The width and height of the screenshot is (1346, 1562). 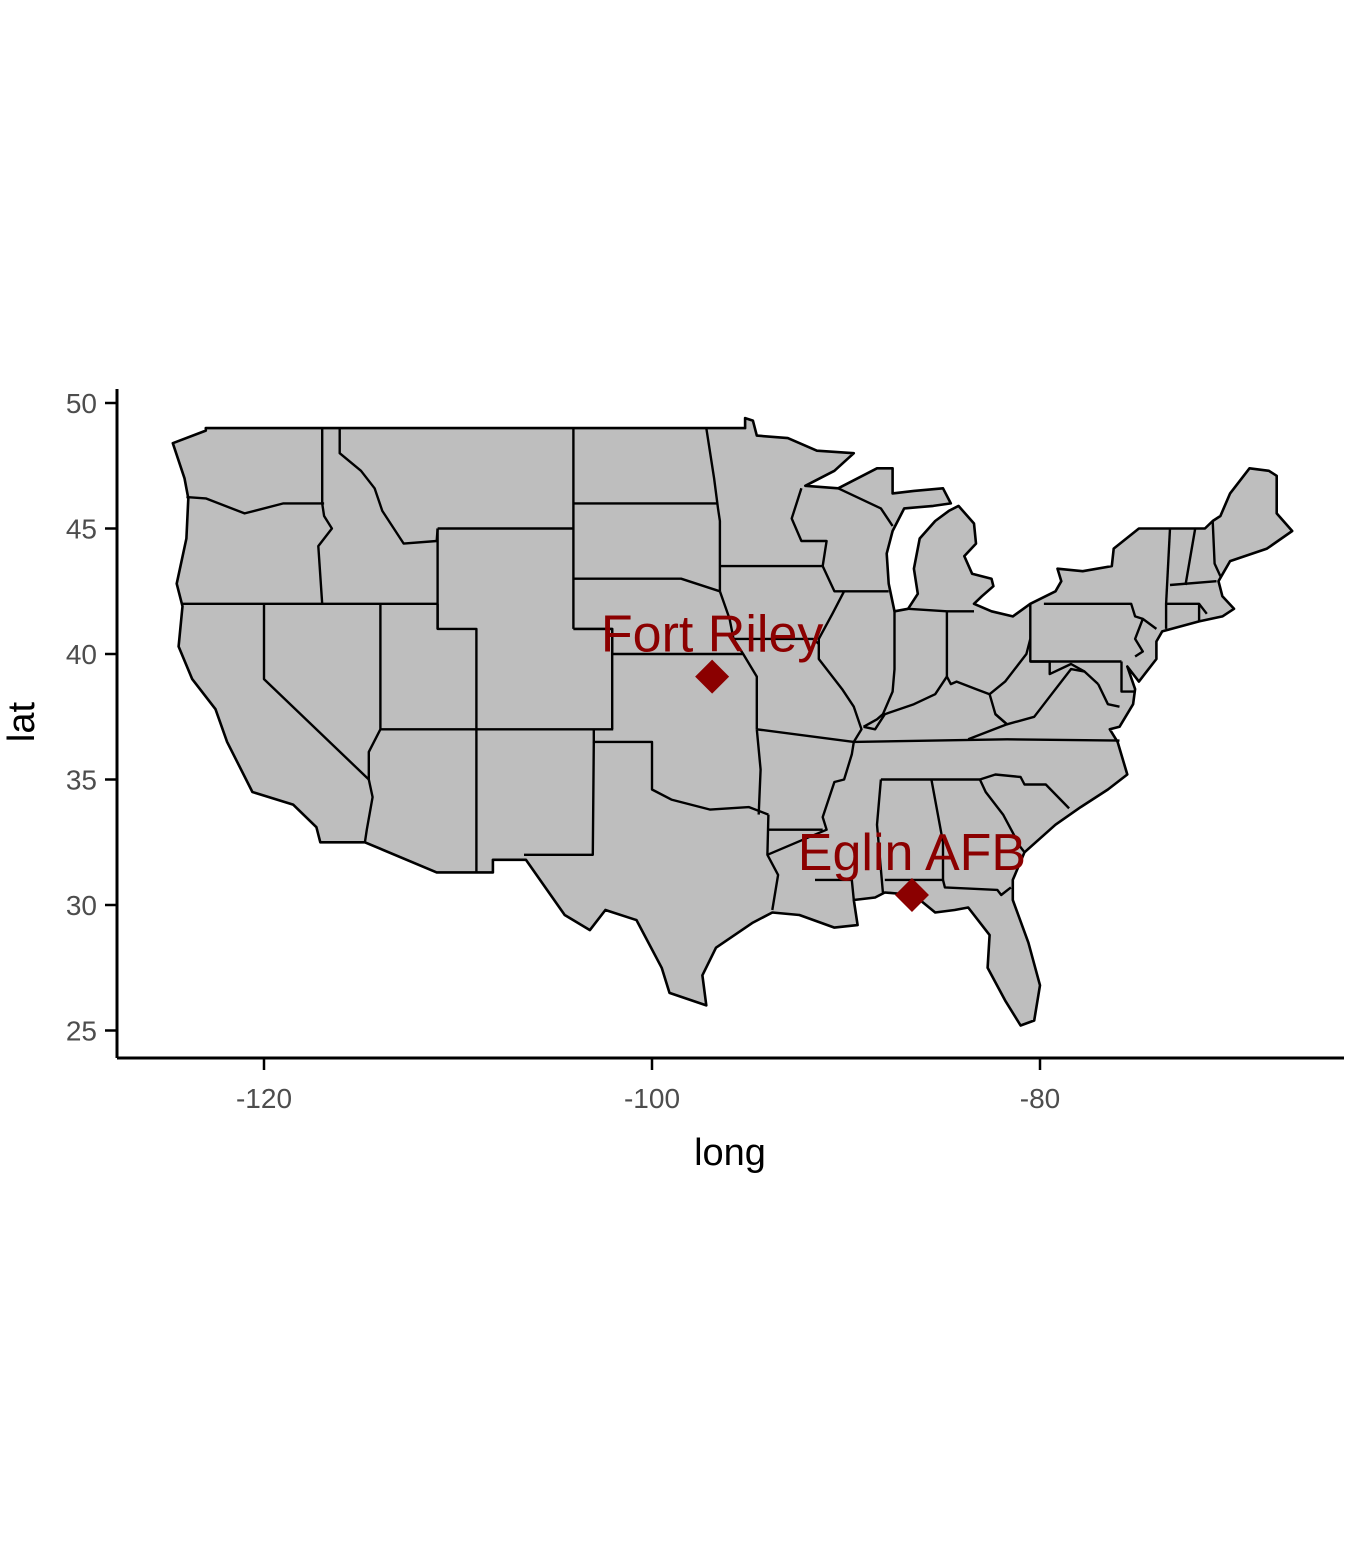 I want to click on y-tick-label: 45, so click(x=81, y=529).